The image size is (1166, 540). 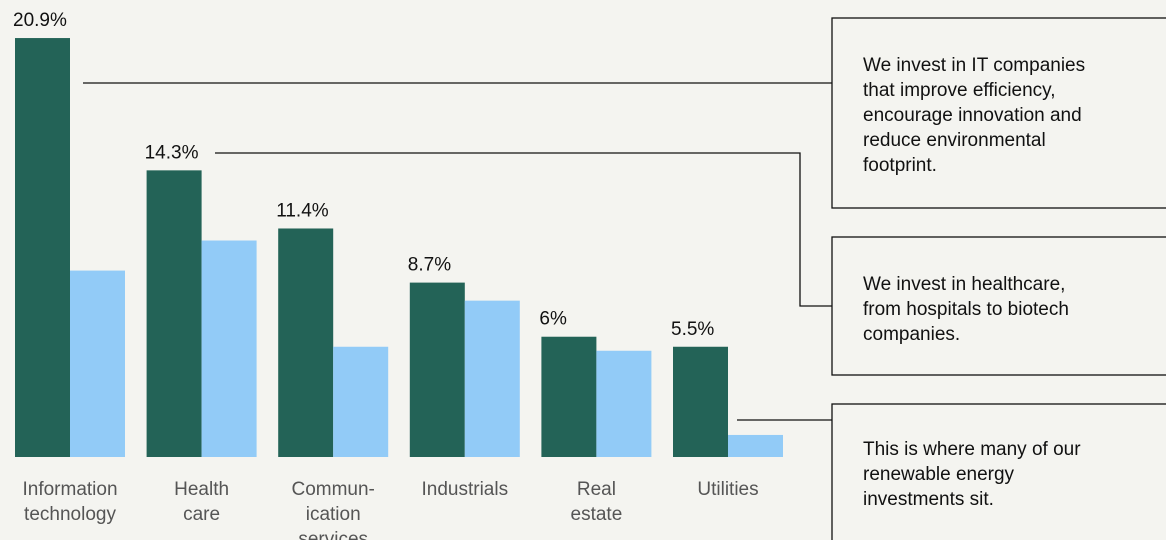 I want to click on x-tick-label: ication, so click(x=333, y=514).